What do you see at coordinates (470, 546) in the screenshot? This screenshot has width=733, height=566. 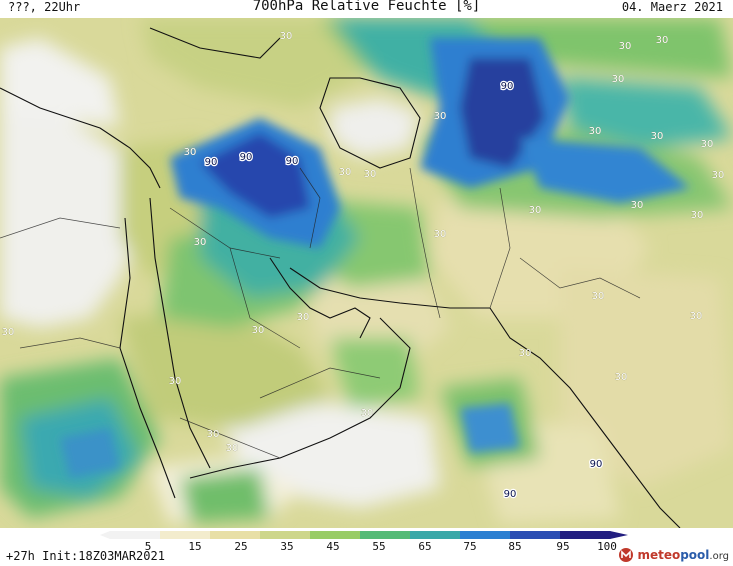 I see `colorbar-tick-label: 75` at bounding box center [470, 546].